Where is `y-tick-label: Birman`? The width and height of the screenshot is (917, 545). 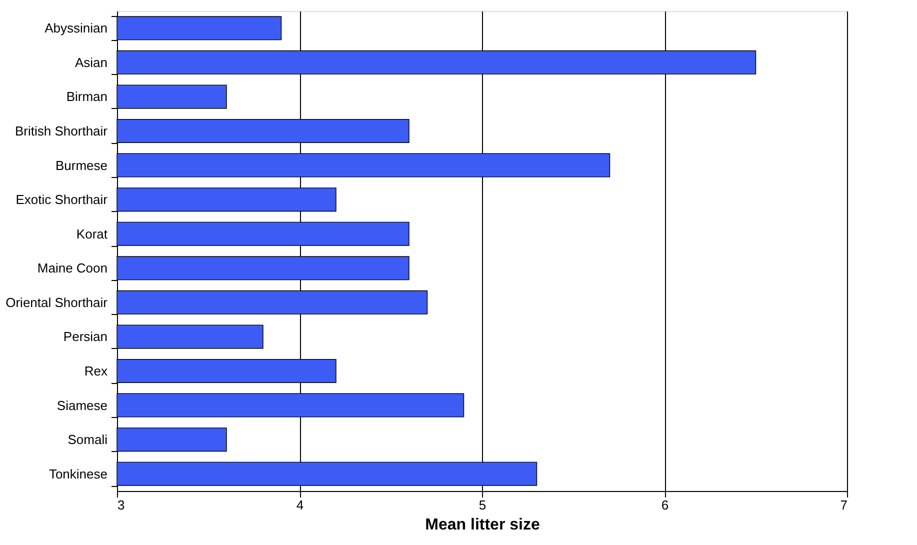
y-tick-label: Birman is located at coordinates (87, 96).